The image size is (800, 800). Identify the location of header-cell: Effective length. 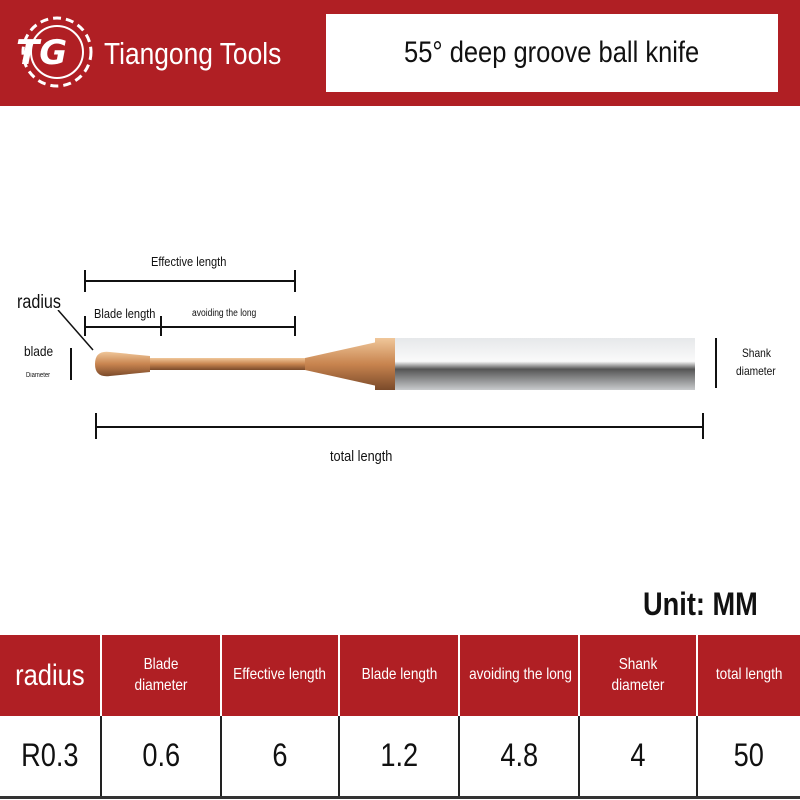
(279, 675).